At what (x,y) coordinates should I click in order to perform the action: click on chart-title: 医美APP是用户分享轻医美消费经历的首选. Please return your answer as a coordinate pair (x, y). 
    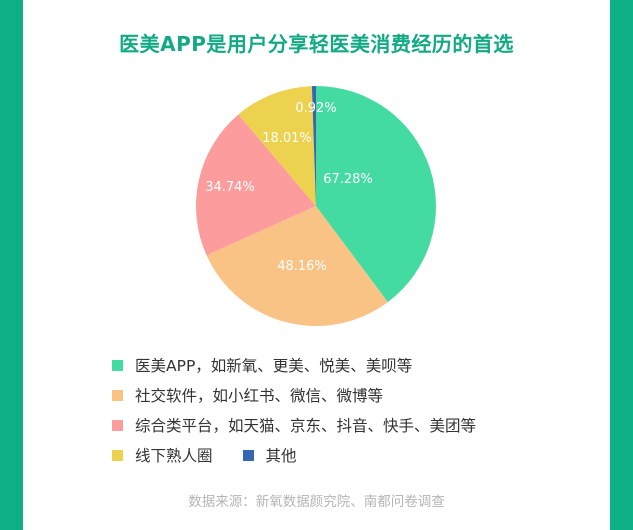
    Looking at the image, I should click on (316, 44).